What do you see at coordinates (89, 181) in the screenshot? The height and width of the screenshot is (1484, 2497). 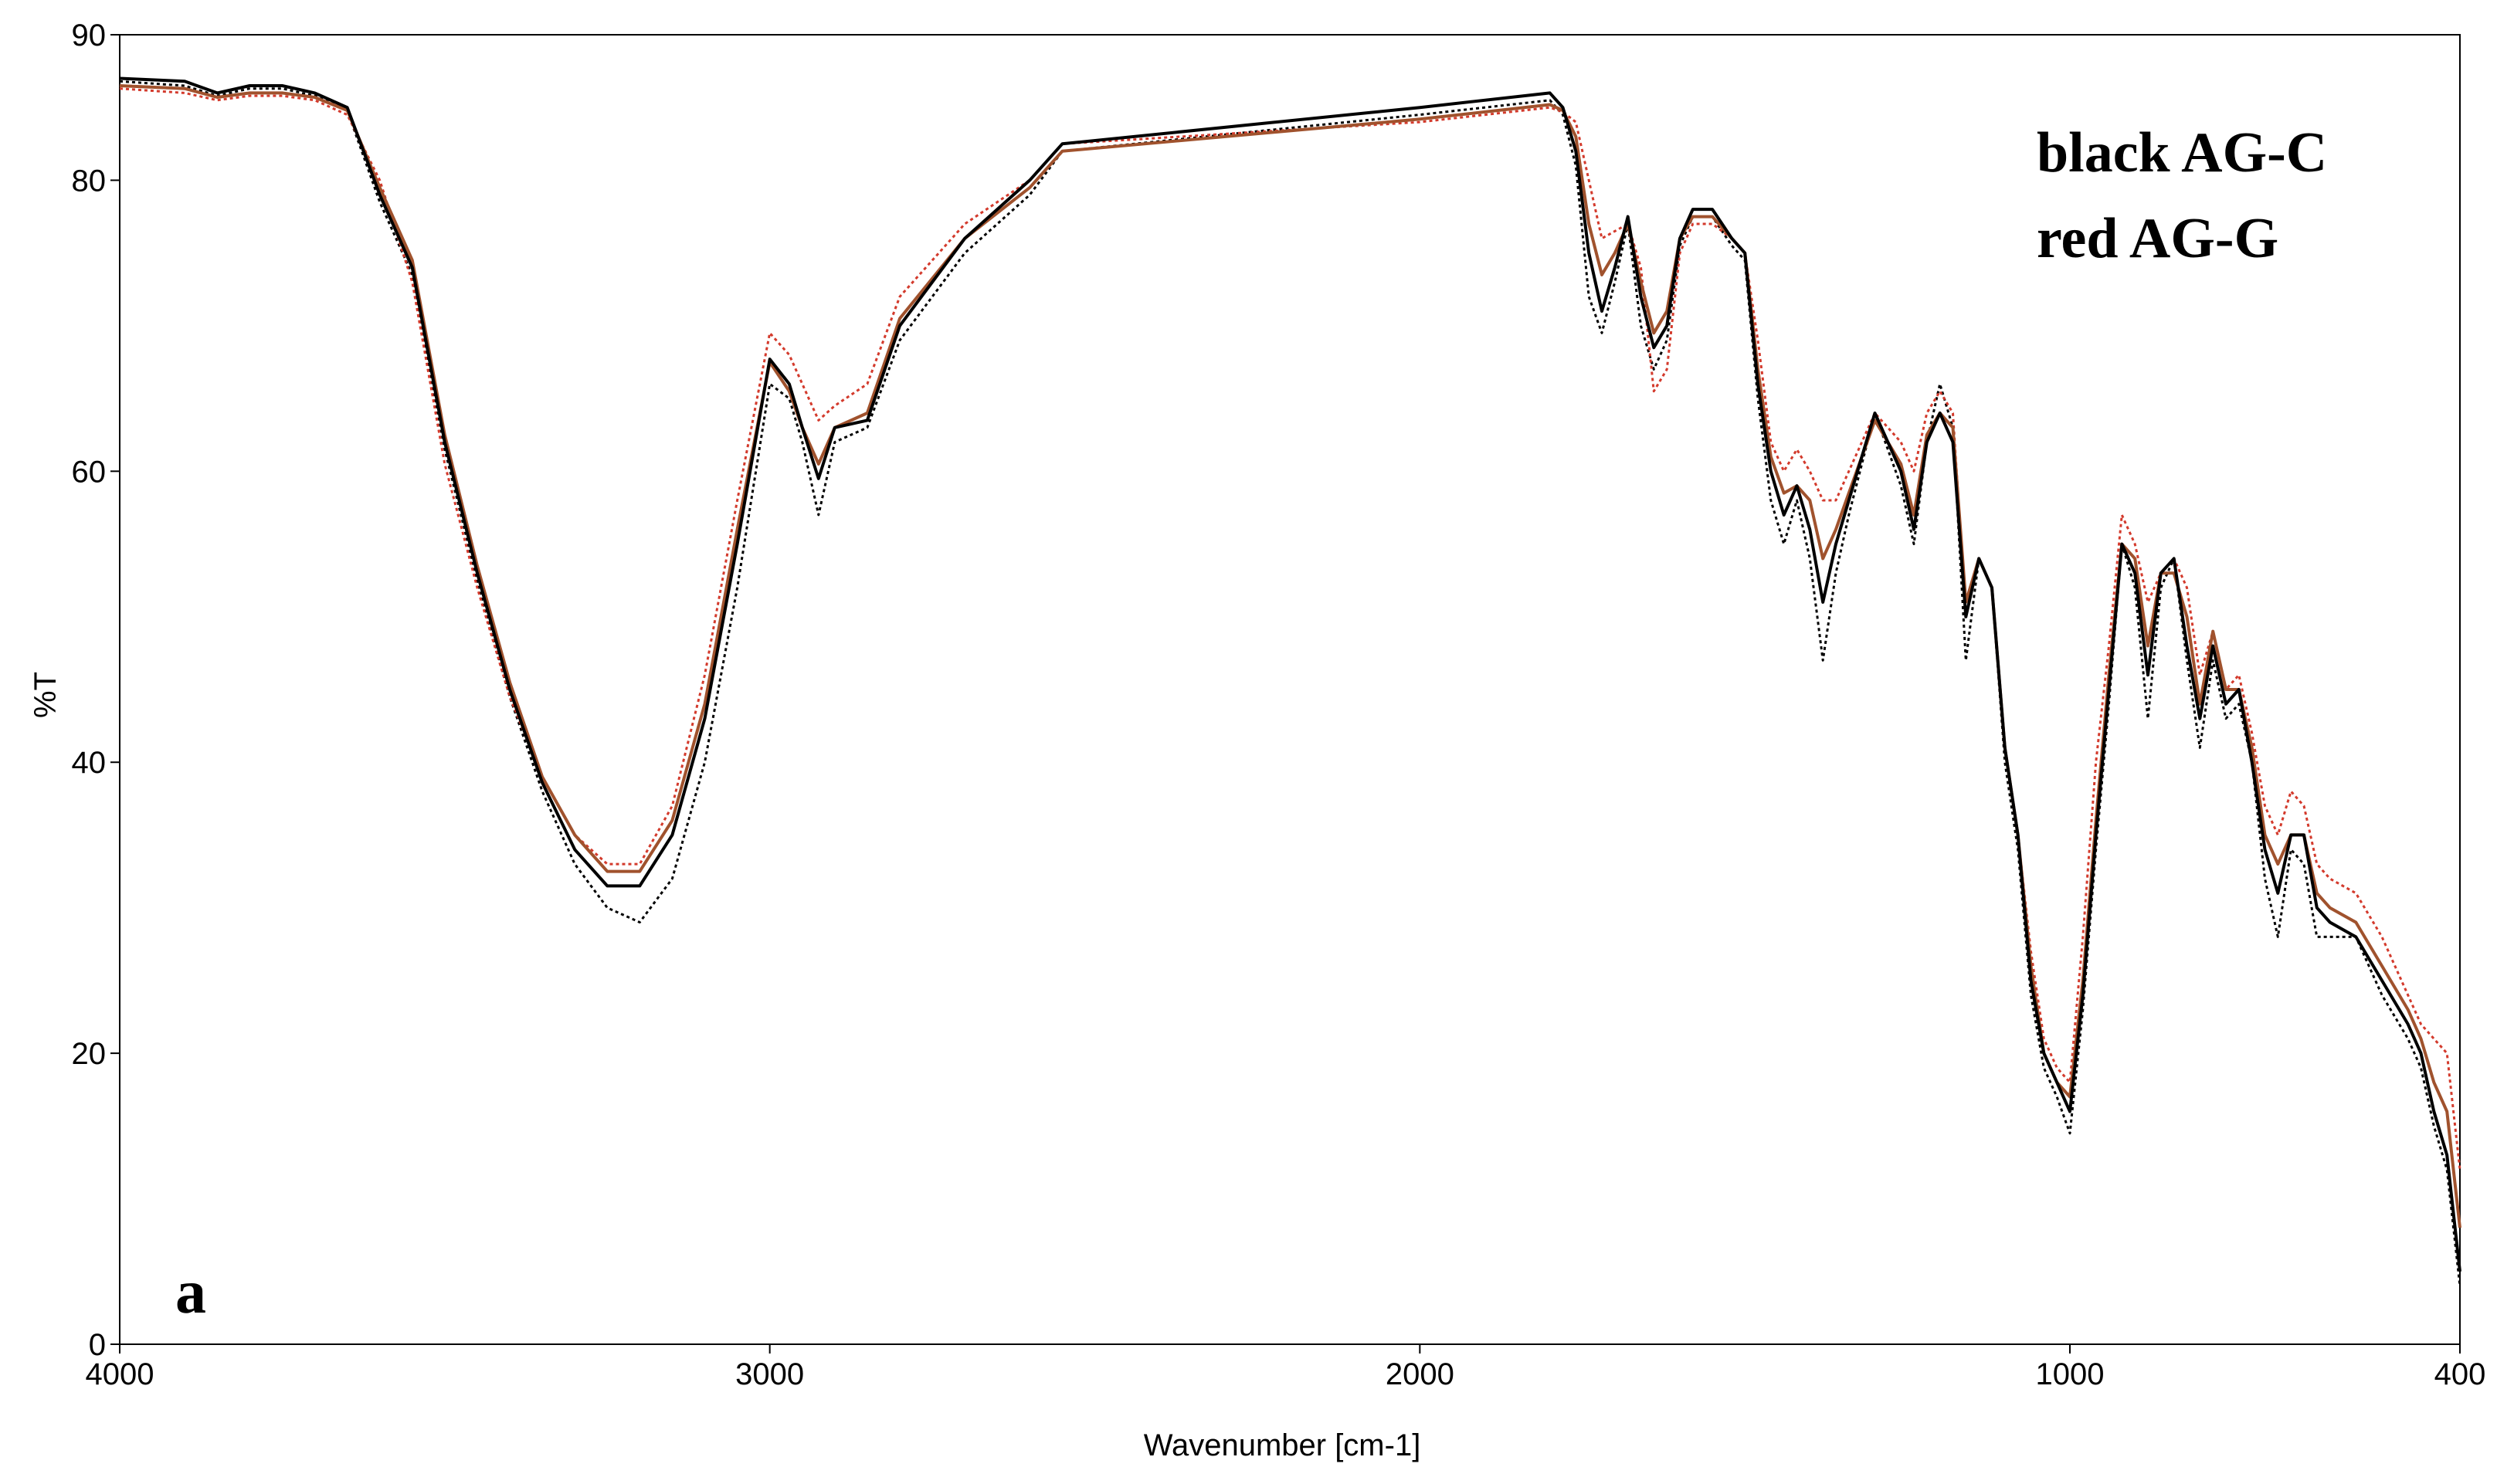 I see `y-tick-label: 80` at bounding box center [89, 181].